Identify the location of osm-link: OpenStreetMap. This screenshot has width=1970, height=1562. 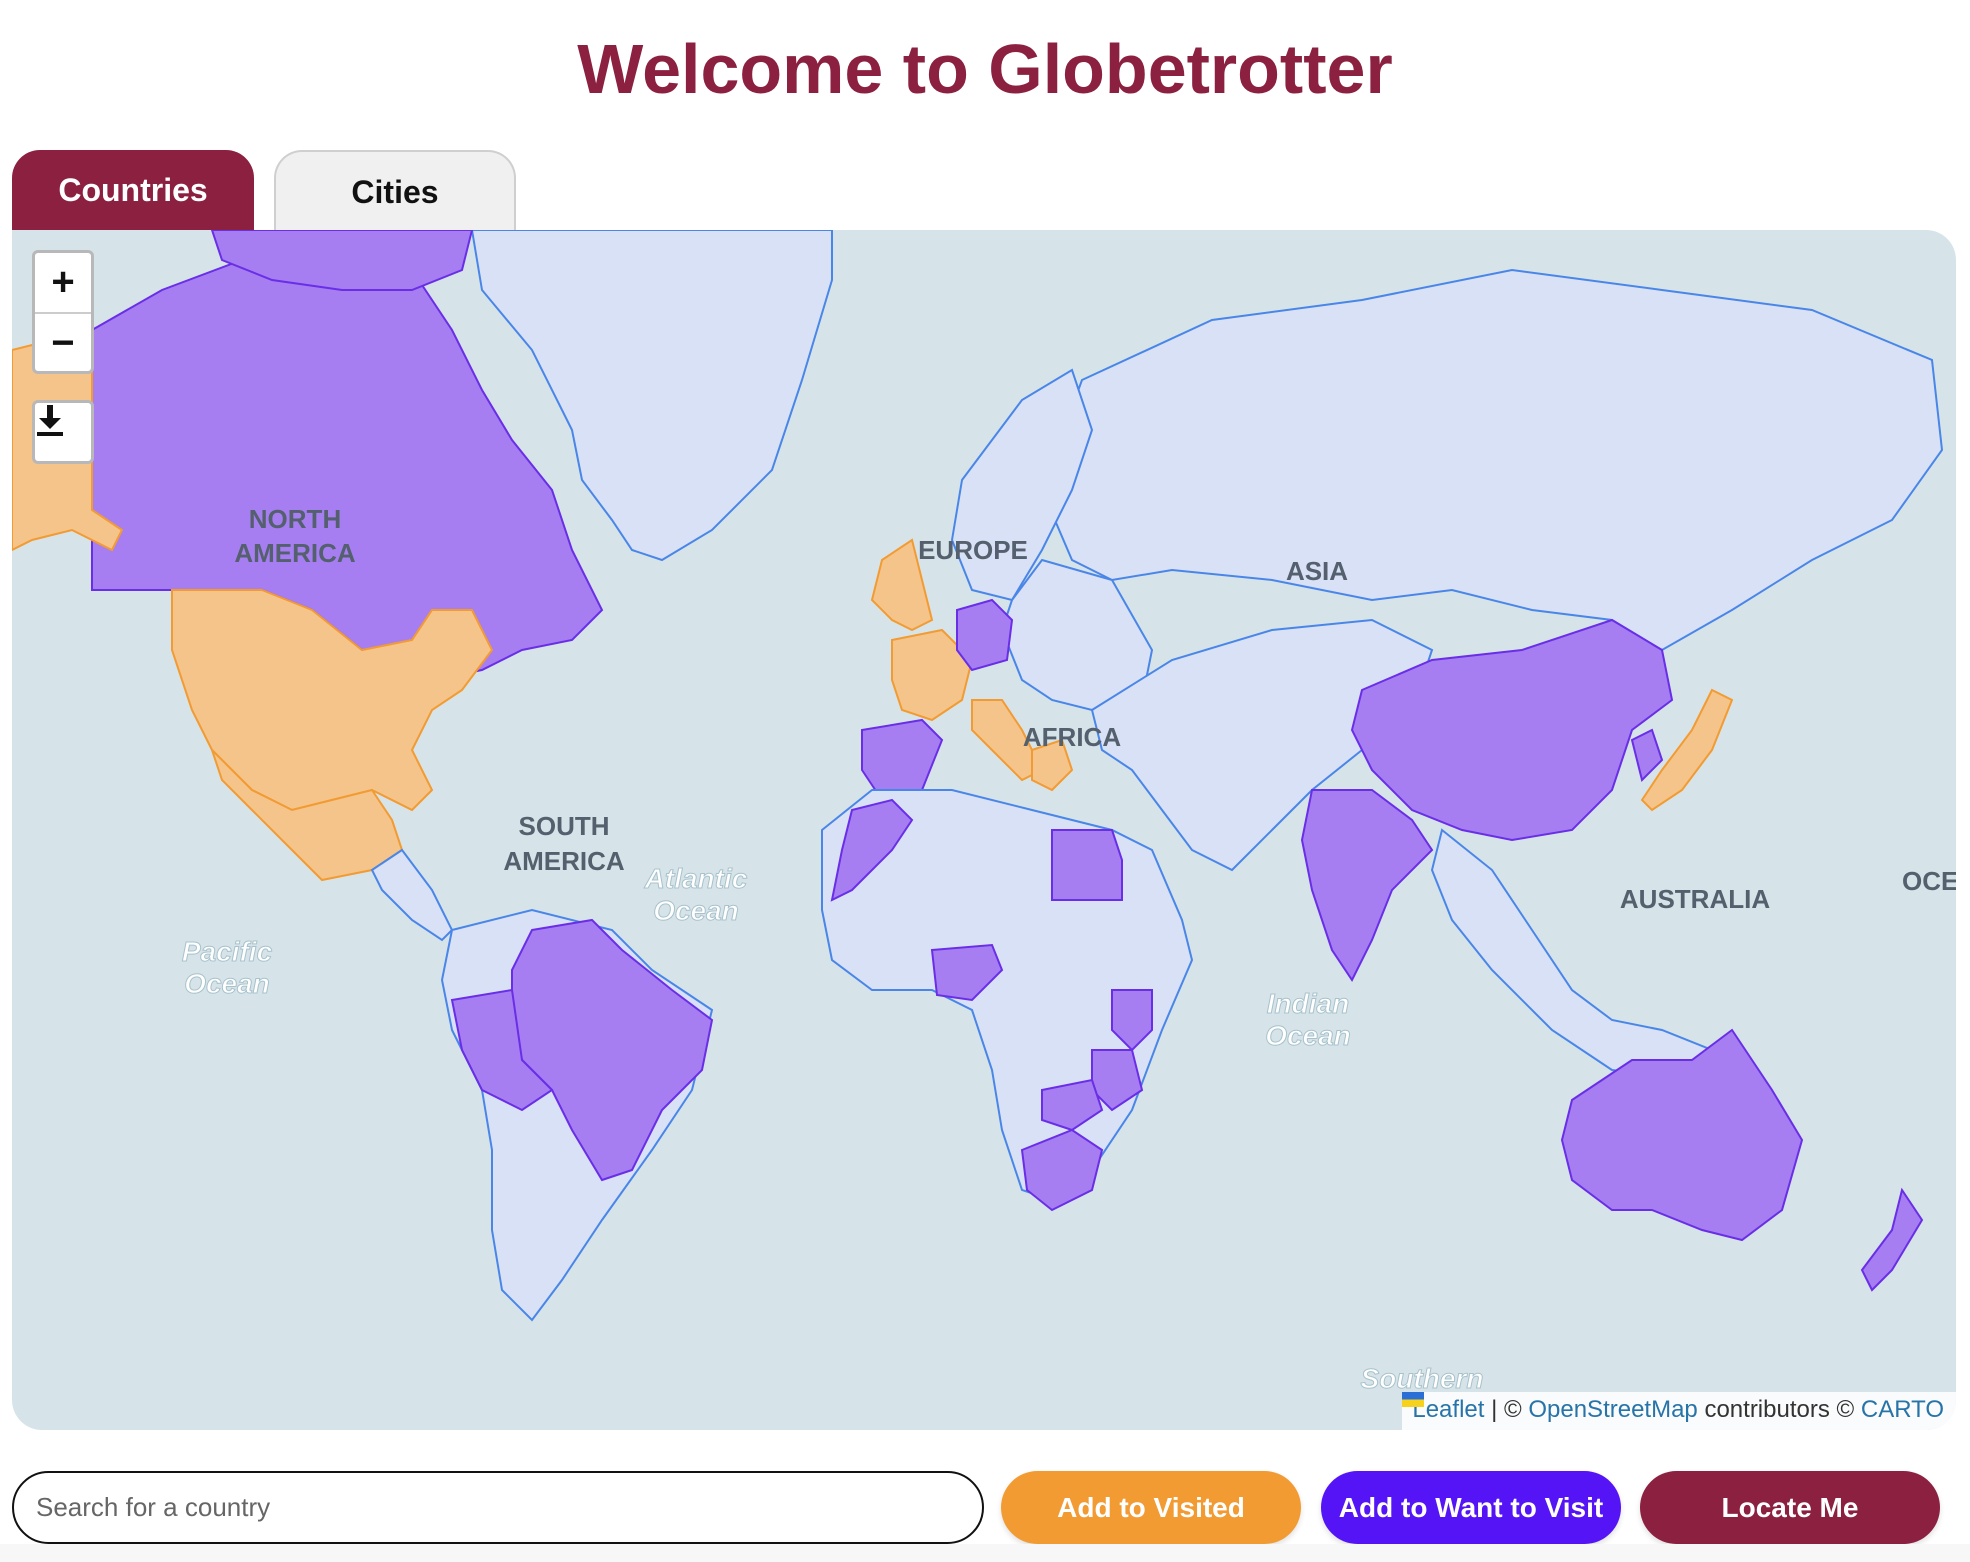
(1613, 1409).